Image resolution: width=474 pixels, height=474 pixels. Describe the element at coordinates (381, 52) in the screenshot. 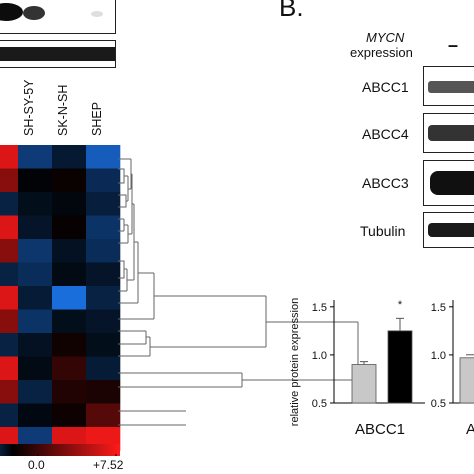

I see `expression-label: expression` at that location.